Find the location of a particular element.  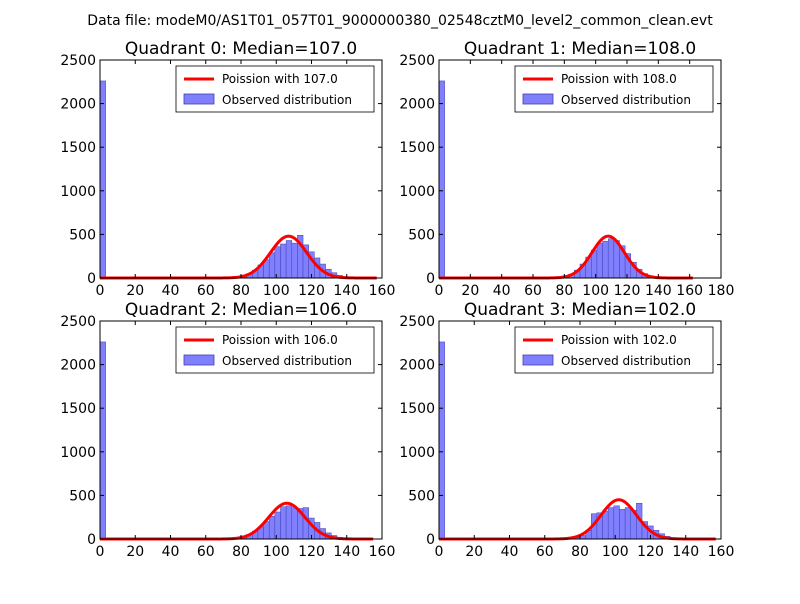

axes-frame is located at coordinates (580, 169).